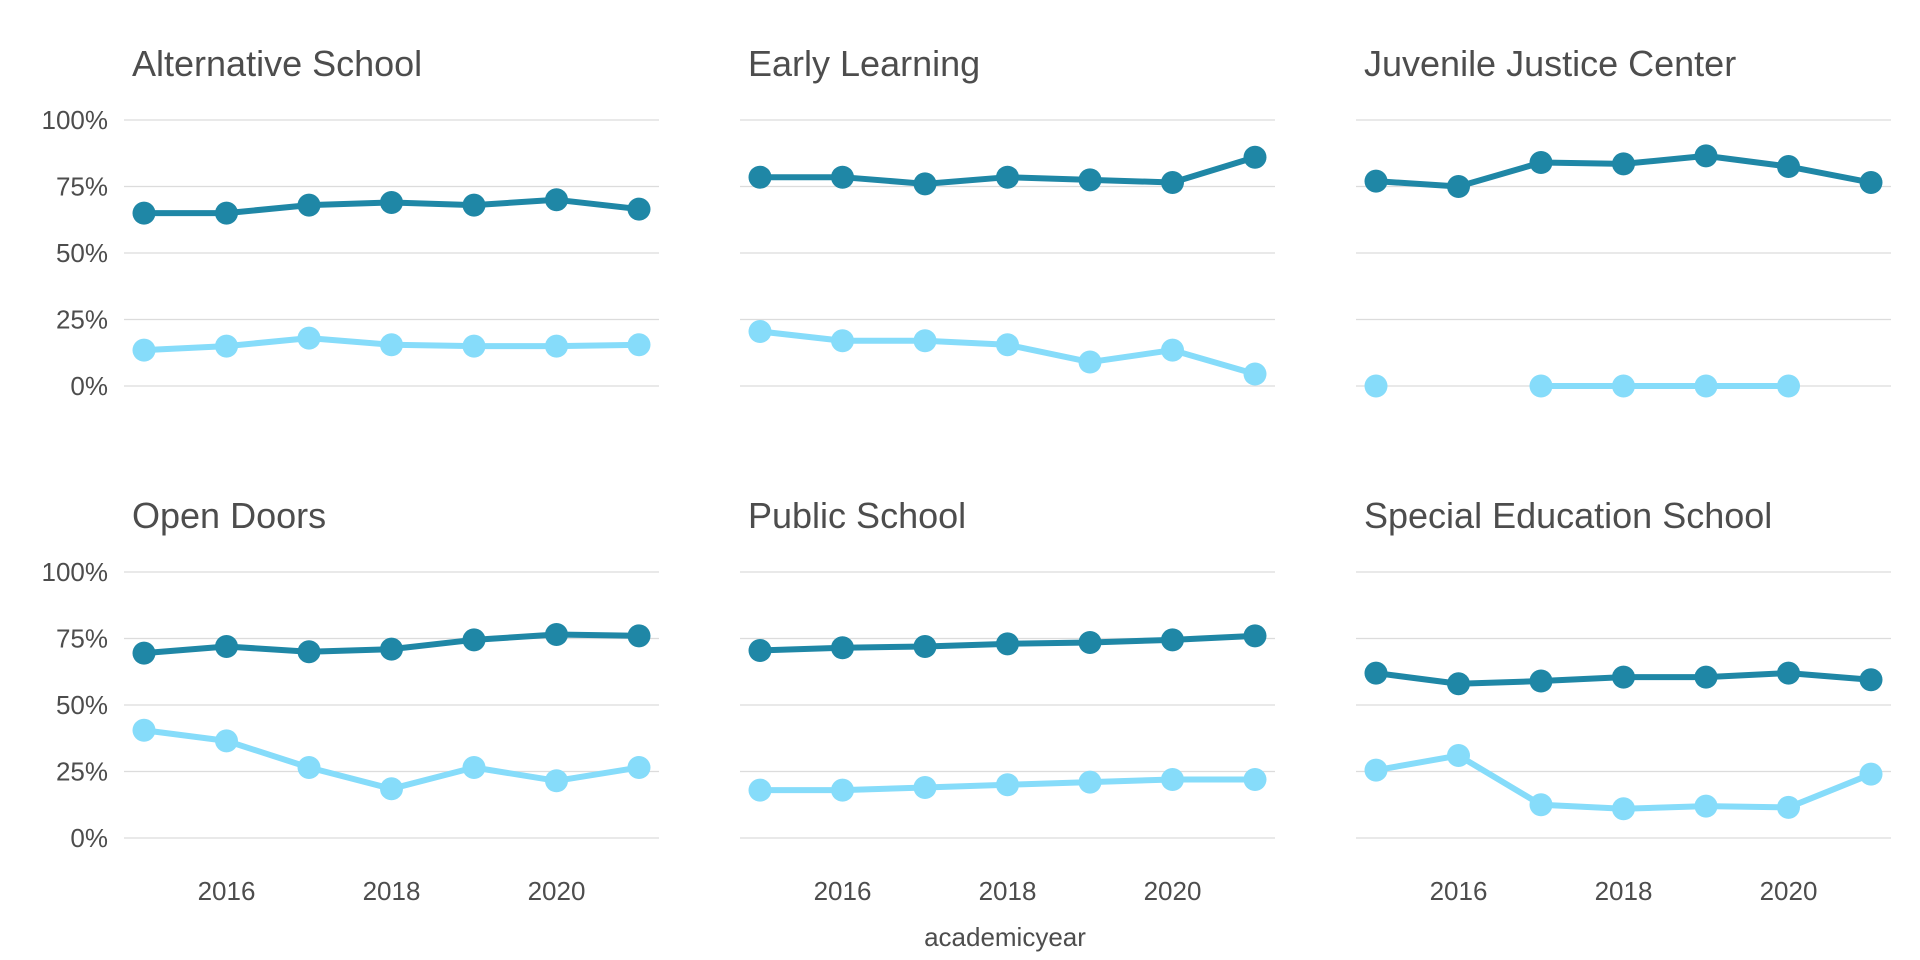 The image size is (1920, 960). I want to click on panel-1: Early Learning, so click(1007, 215).